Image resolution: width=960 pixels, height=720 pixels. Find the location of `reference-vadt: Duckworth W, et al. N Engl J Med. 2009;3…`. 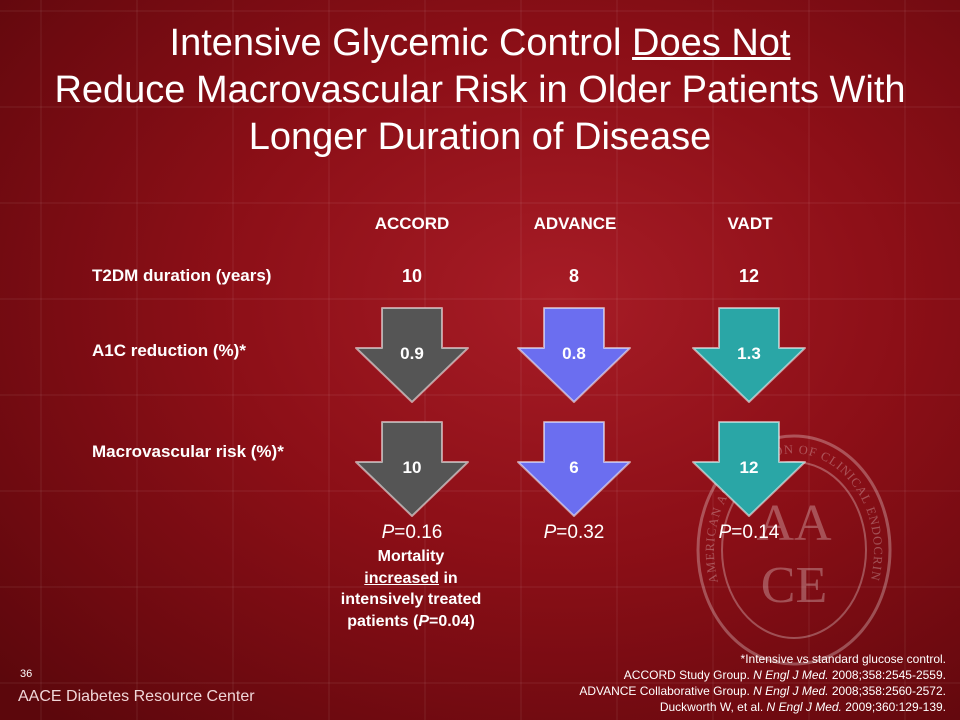

reference-vadt: Duckworth W, et al. N Engl J Med. 2009;3… is located at coordinates (762, 707).